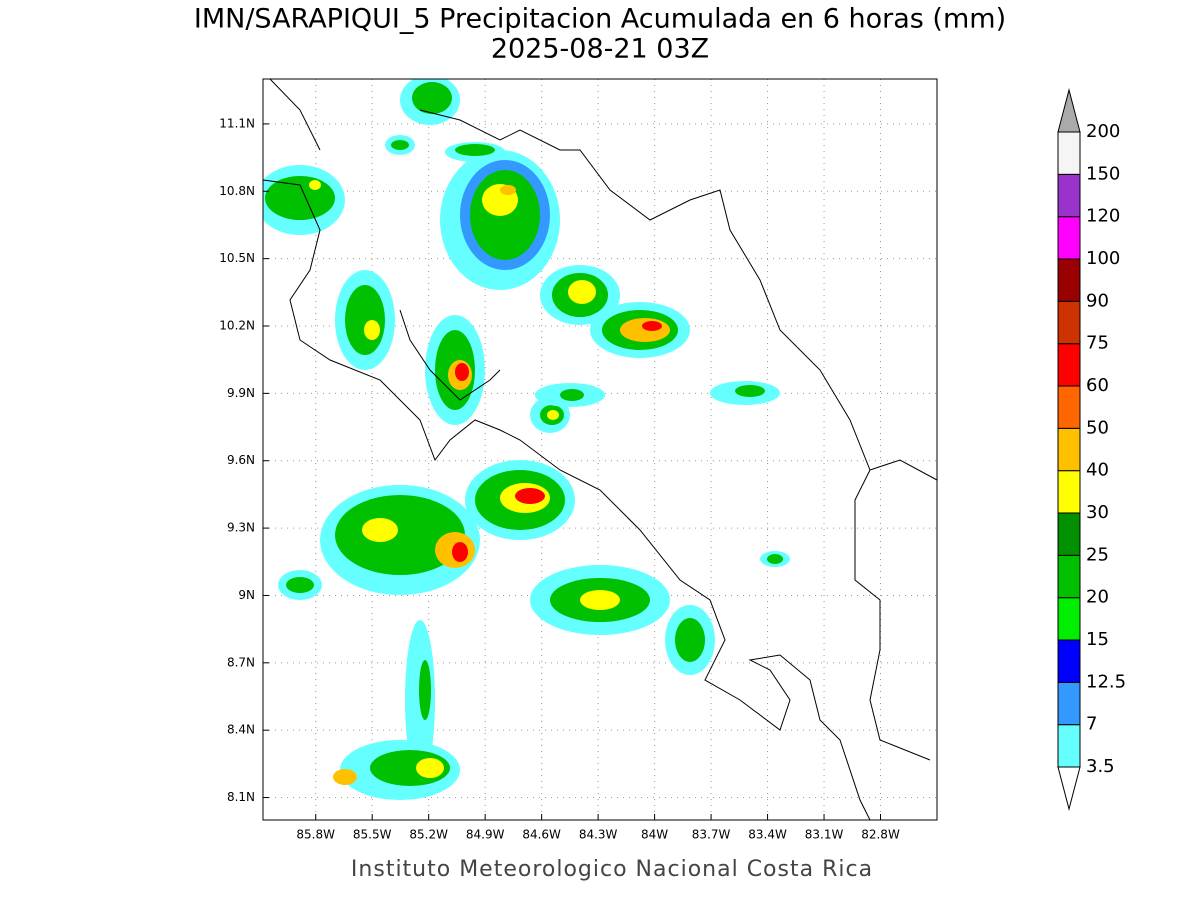 Image resolution: width=1200 pixels, height=900 pixels. What do you see at coordinates (1103, 258) in the screenshot?
I see `colorbar-label: 100` at bounding box center [1103, 258].